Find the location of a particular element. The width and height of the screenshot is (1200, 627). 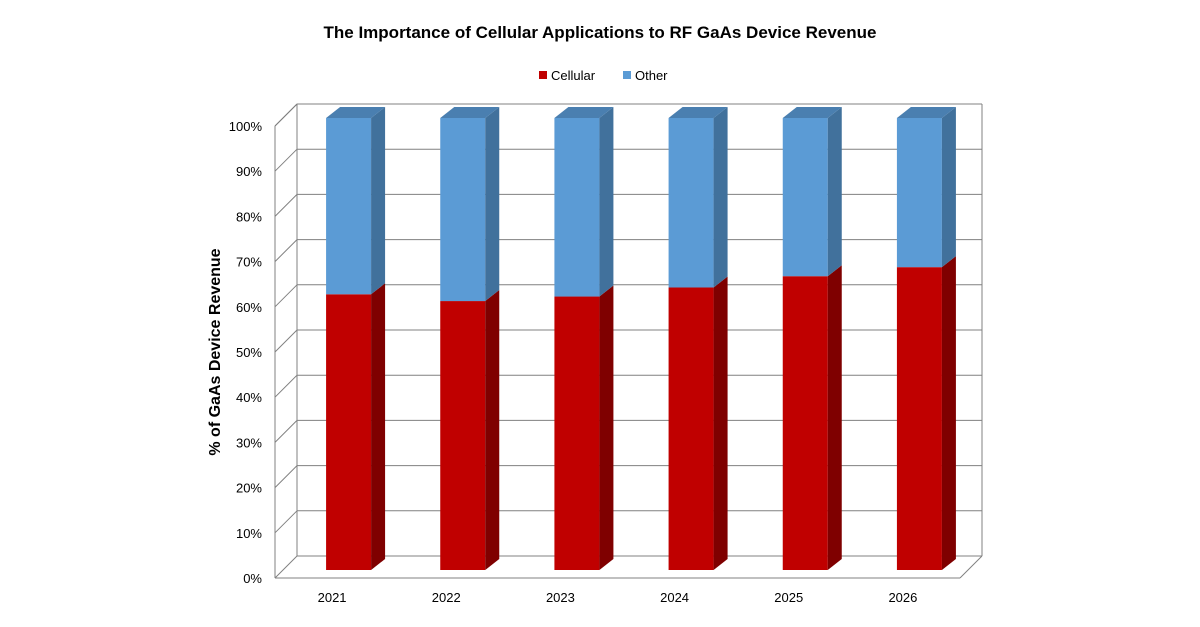

x-tick-label: 2023 is located at coordinates (560, 597).